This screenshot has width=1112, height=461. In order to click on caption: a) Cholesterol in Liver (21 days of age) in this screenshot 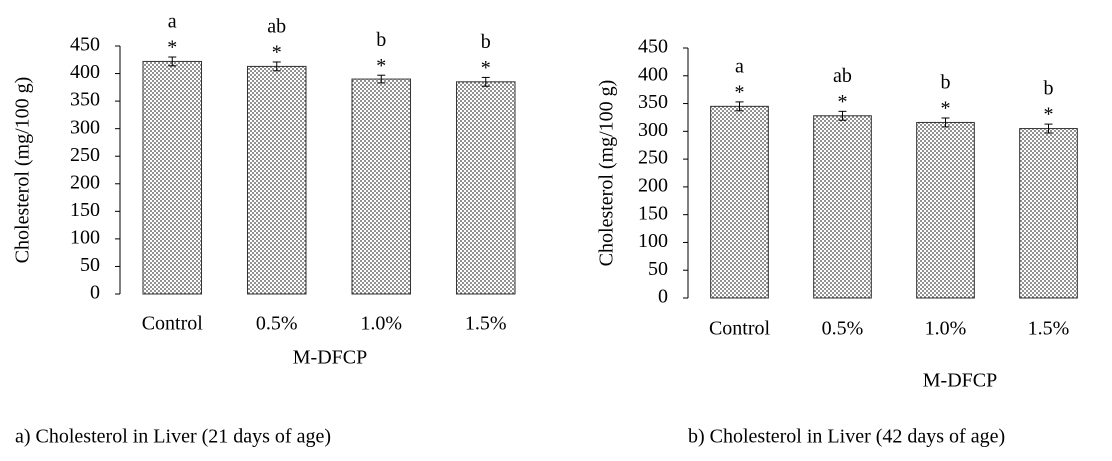, I will do `click(173, 437)`.